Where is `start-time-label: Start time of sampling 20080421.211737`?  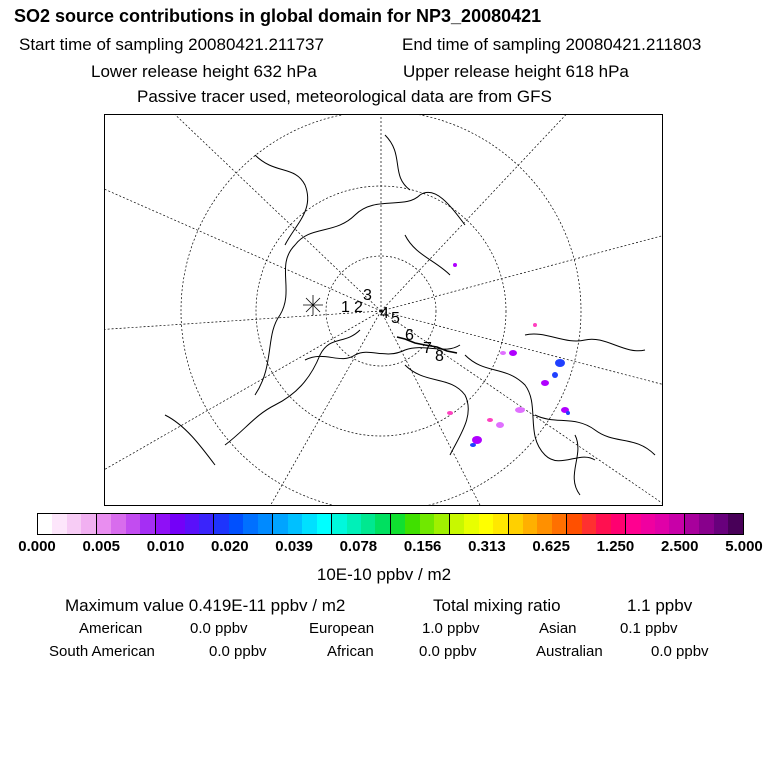
start-time-label: Start time of sampling 20080421.211737 is located at coordinates (171, 44).